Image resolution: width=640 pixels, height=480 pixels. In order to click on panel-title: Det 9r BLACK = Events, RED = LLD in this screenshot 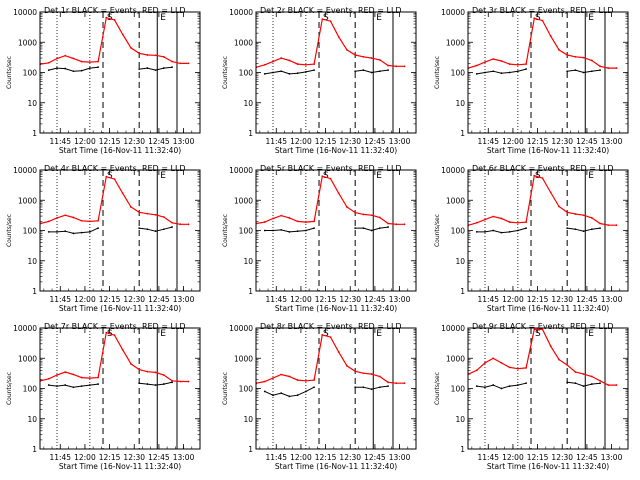, I will do `click(543, 326)`.